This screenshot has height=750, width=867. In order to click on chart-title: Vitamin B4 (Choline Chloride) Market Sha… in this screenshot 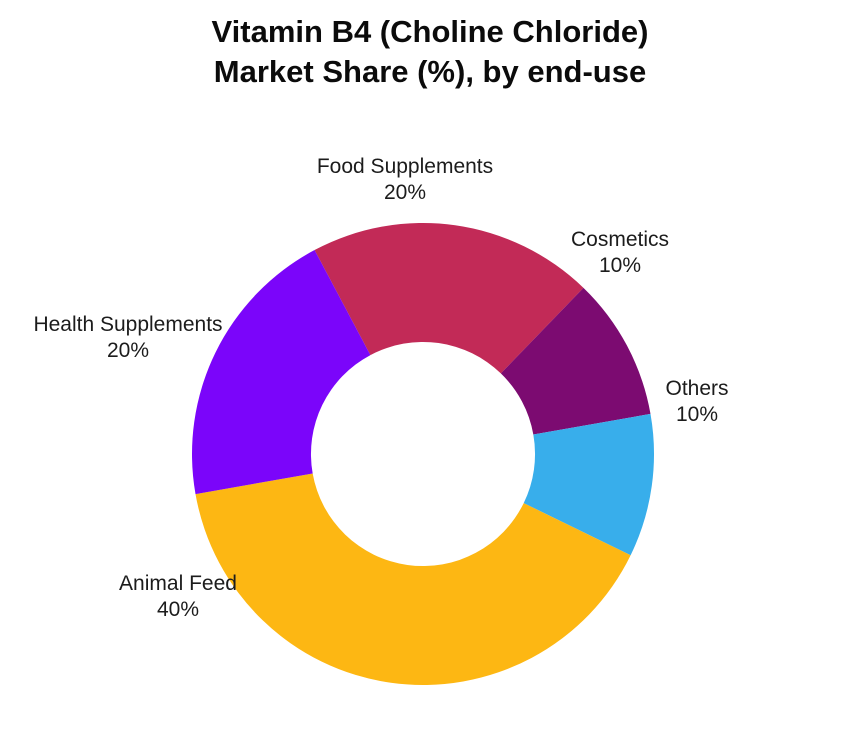, I will do `click(430, 52)`.